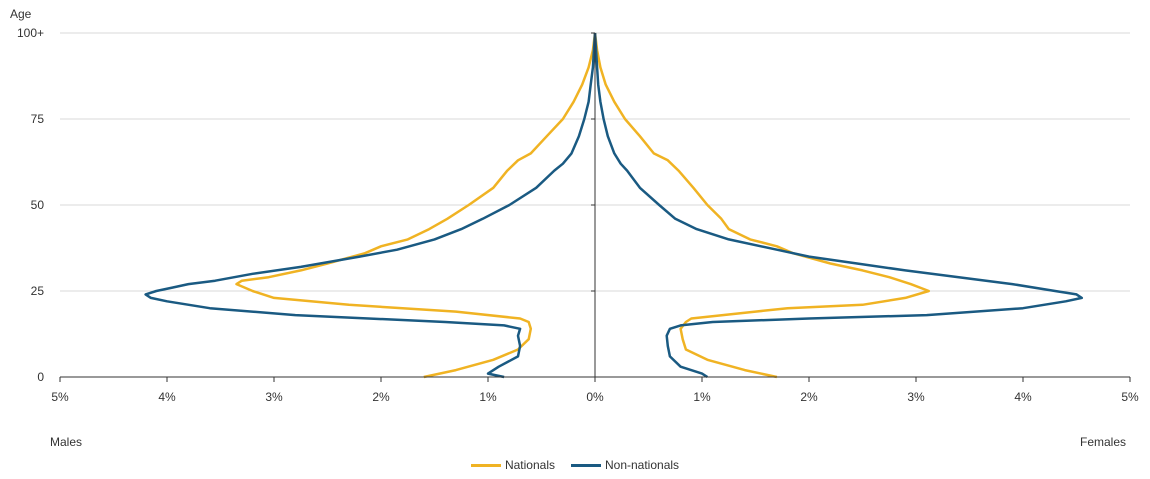 This screenshot has height=479, width=1150. I want to click on y-tick-label: 0, so click(40, 377).